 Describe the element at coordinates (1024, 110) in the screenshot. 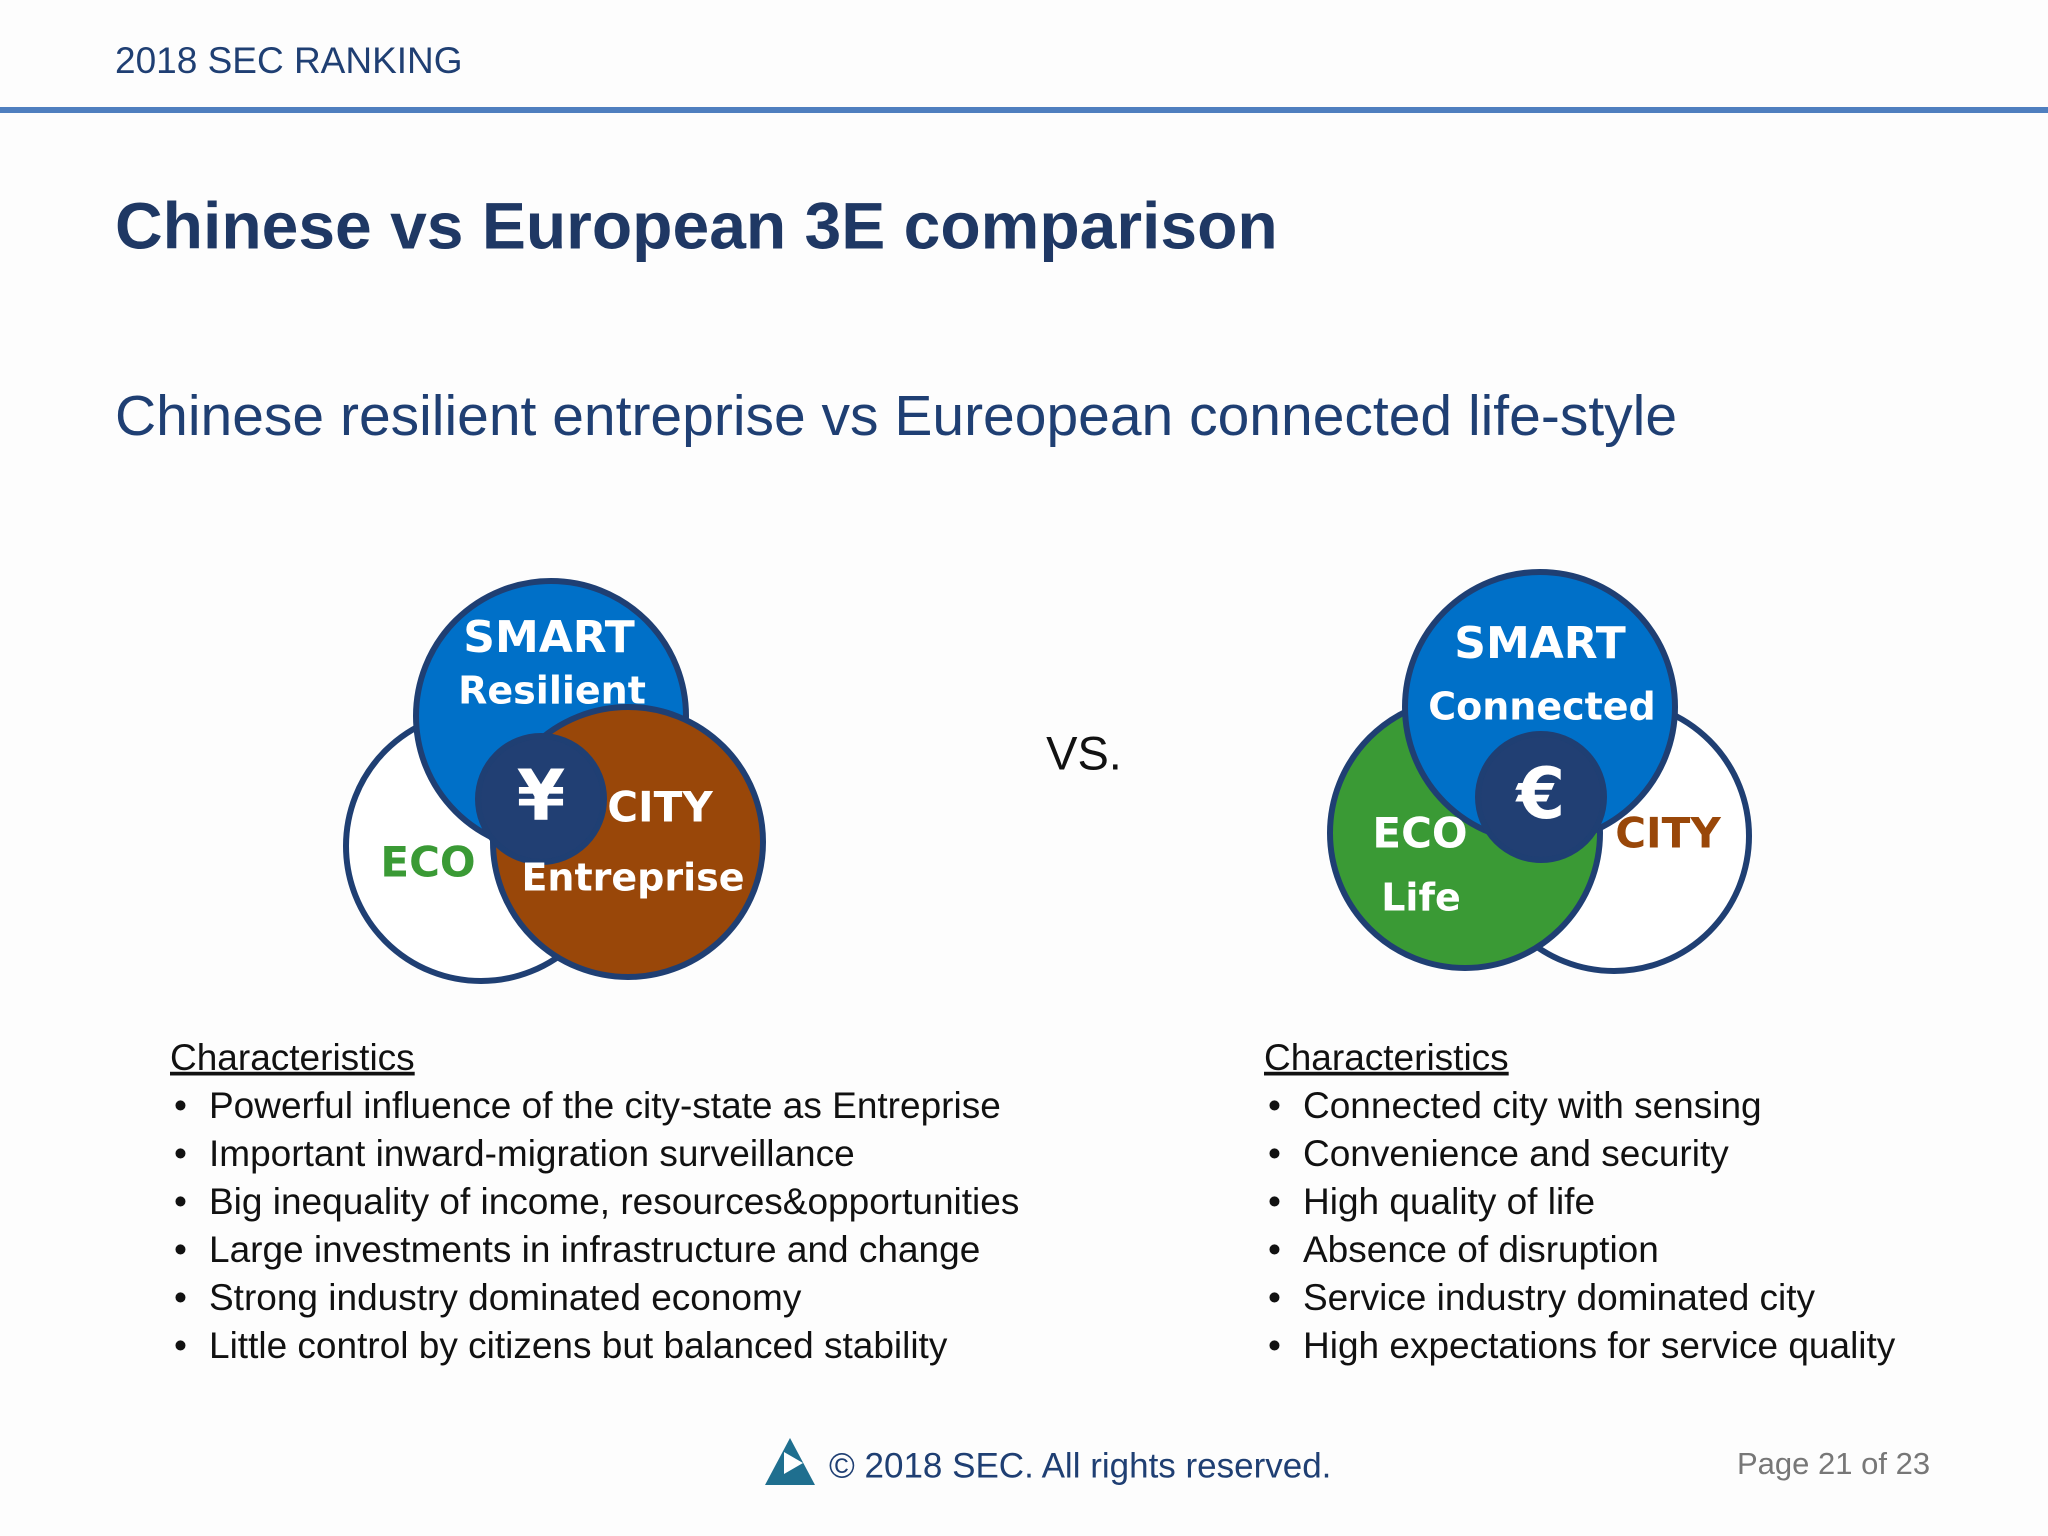

I see `header-rule` at that location.